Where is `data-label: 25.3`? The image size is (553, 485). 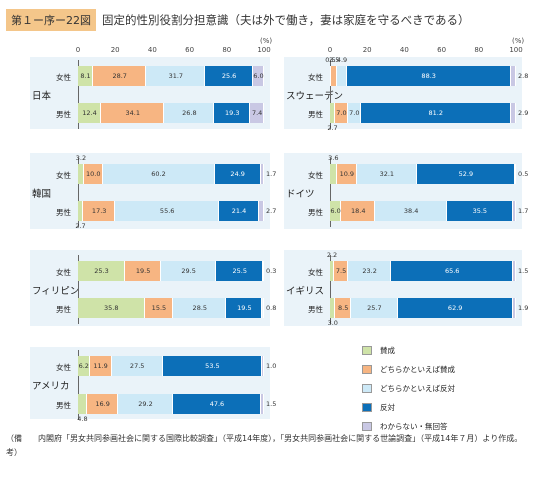 data-label: 25.3 is located at coordinates (101, 270).